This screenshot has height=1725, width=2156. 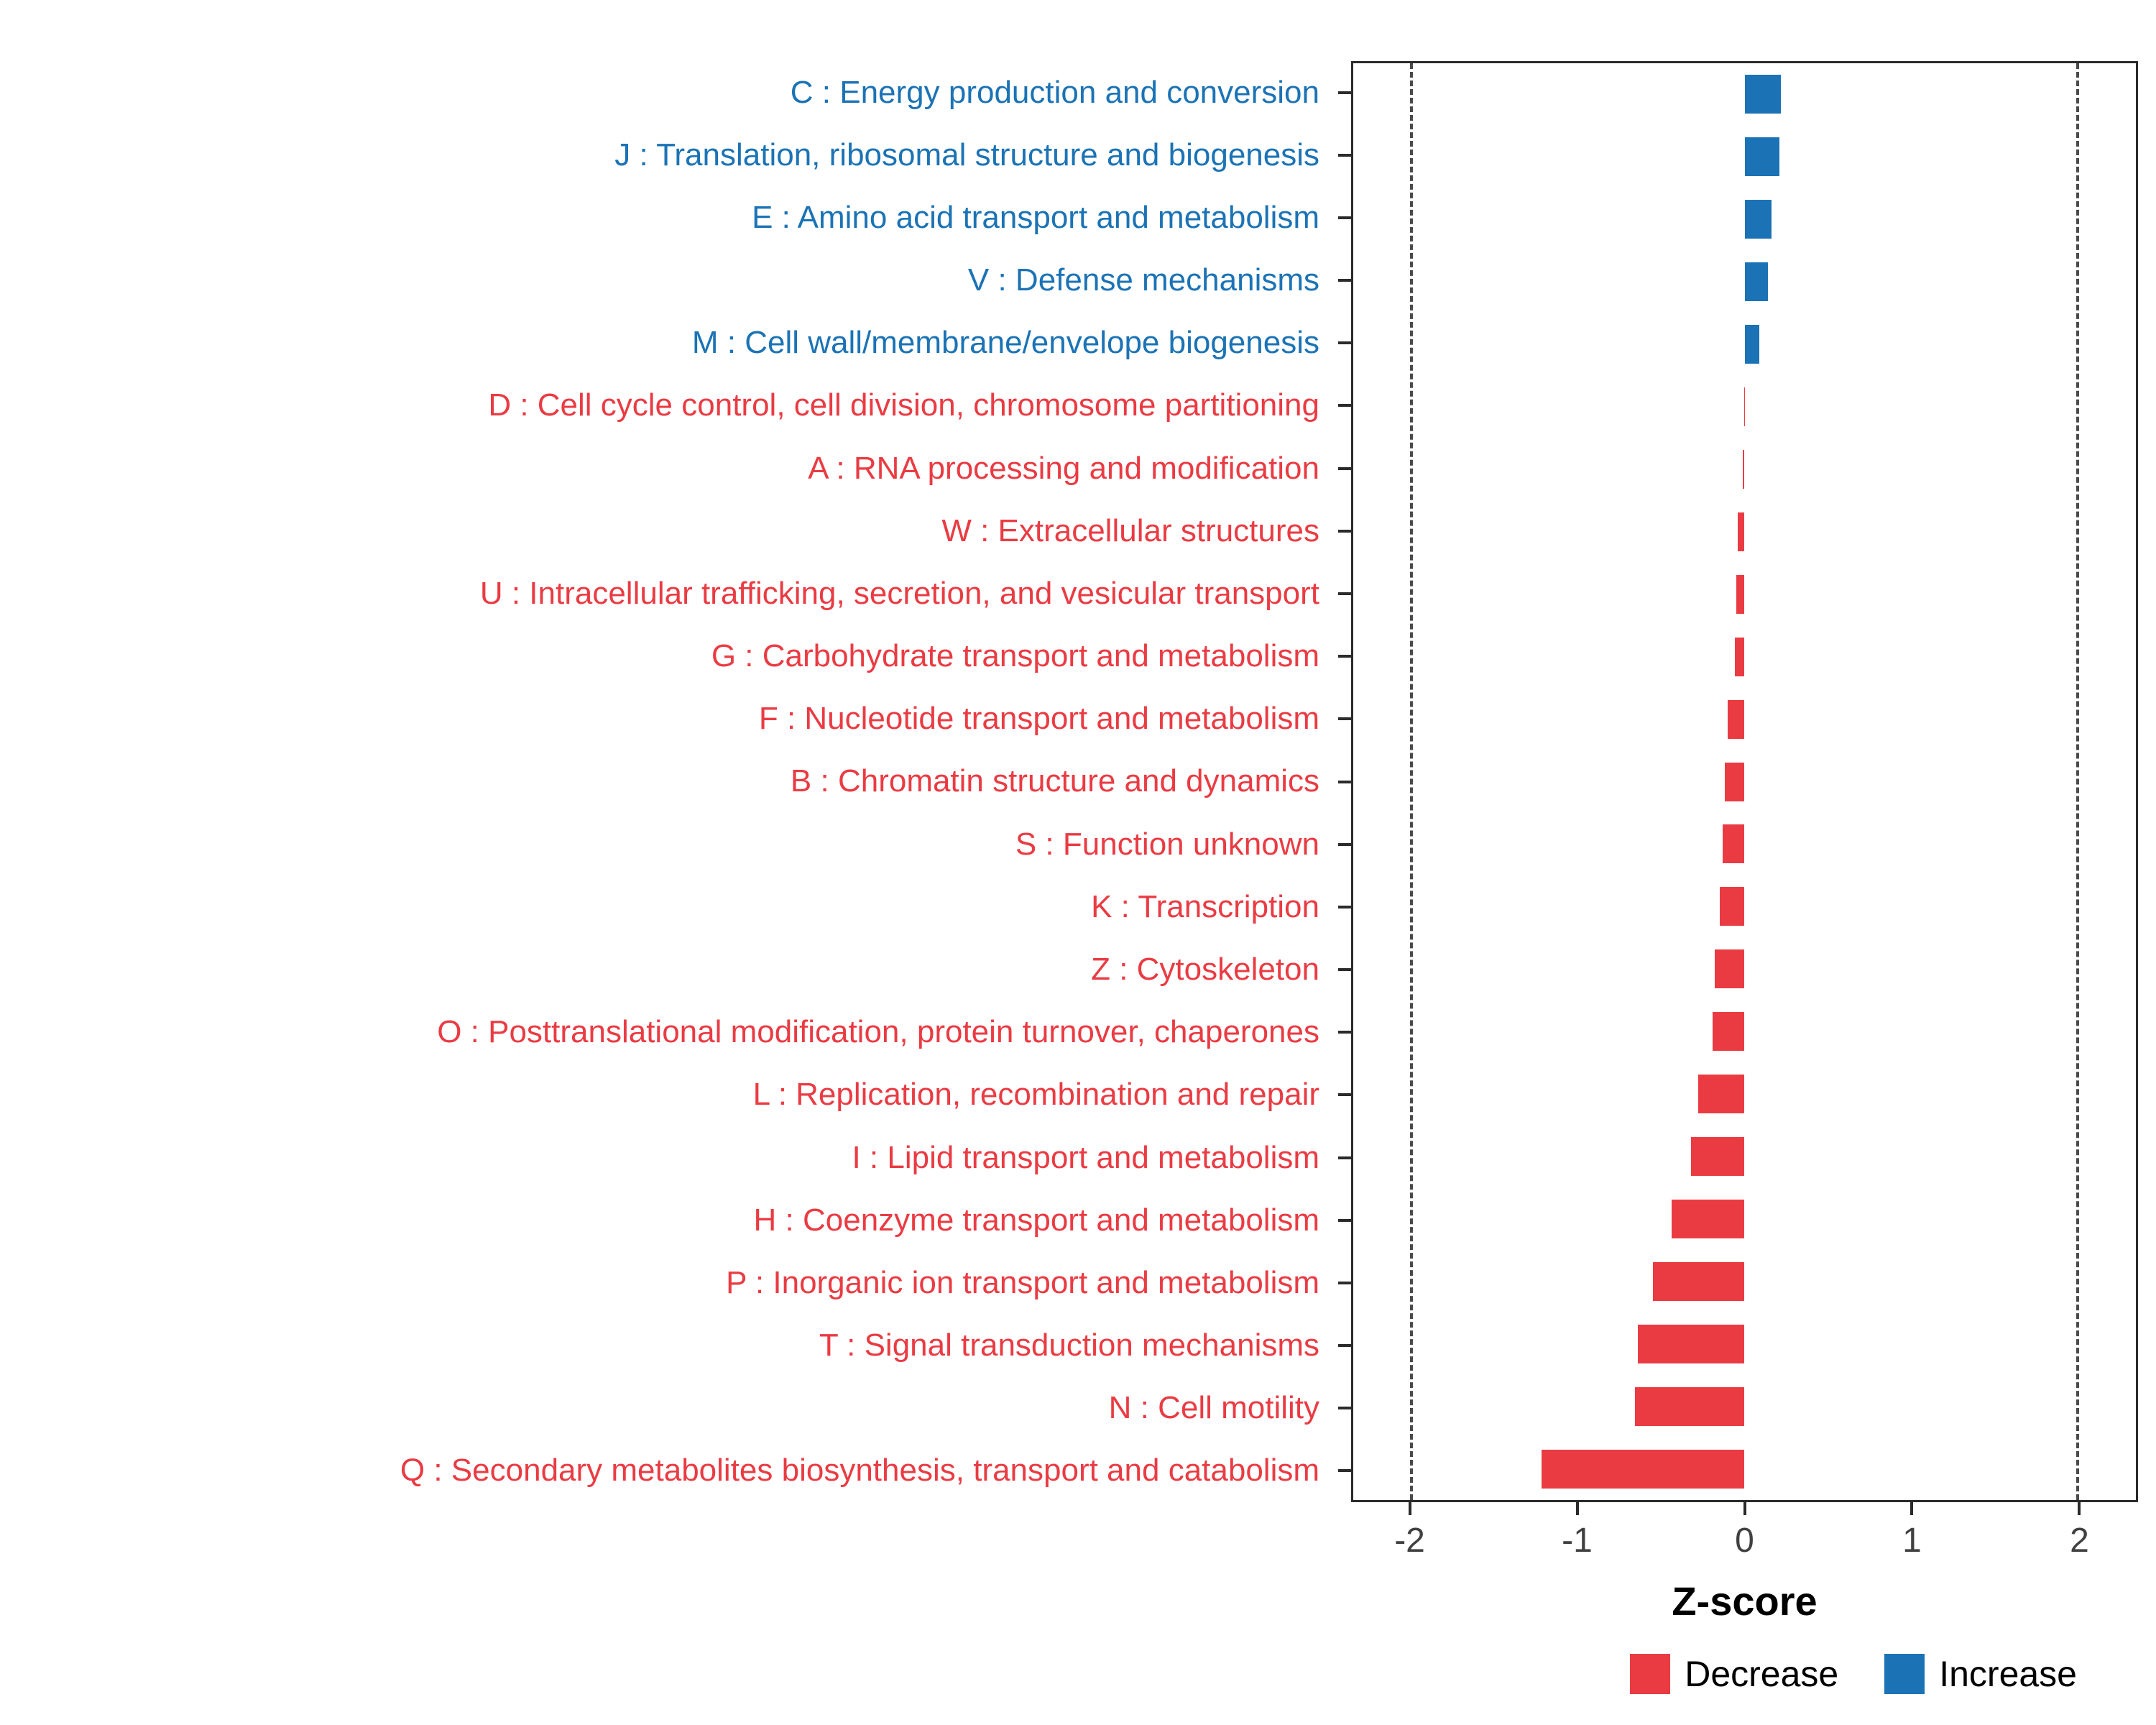 I want to click on x-axis-title: Z-score, so click(x=1745, y=1601).